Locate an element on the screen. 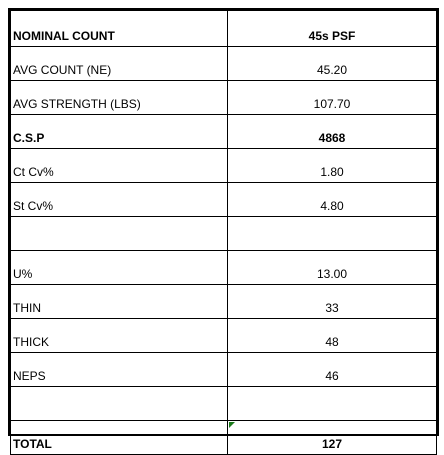 This screenshot has height=455, width=444. row-value: 33 is located at coordinates (332, 301).